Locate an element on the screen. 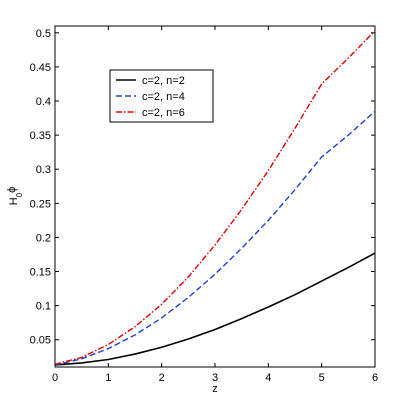 The height and width of the screenshot is (411, 414). legend-label-0: c=2, n=2 is located at coordinates (163, 81).